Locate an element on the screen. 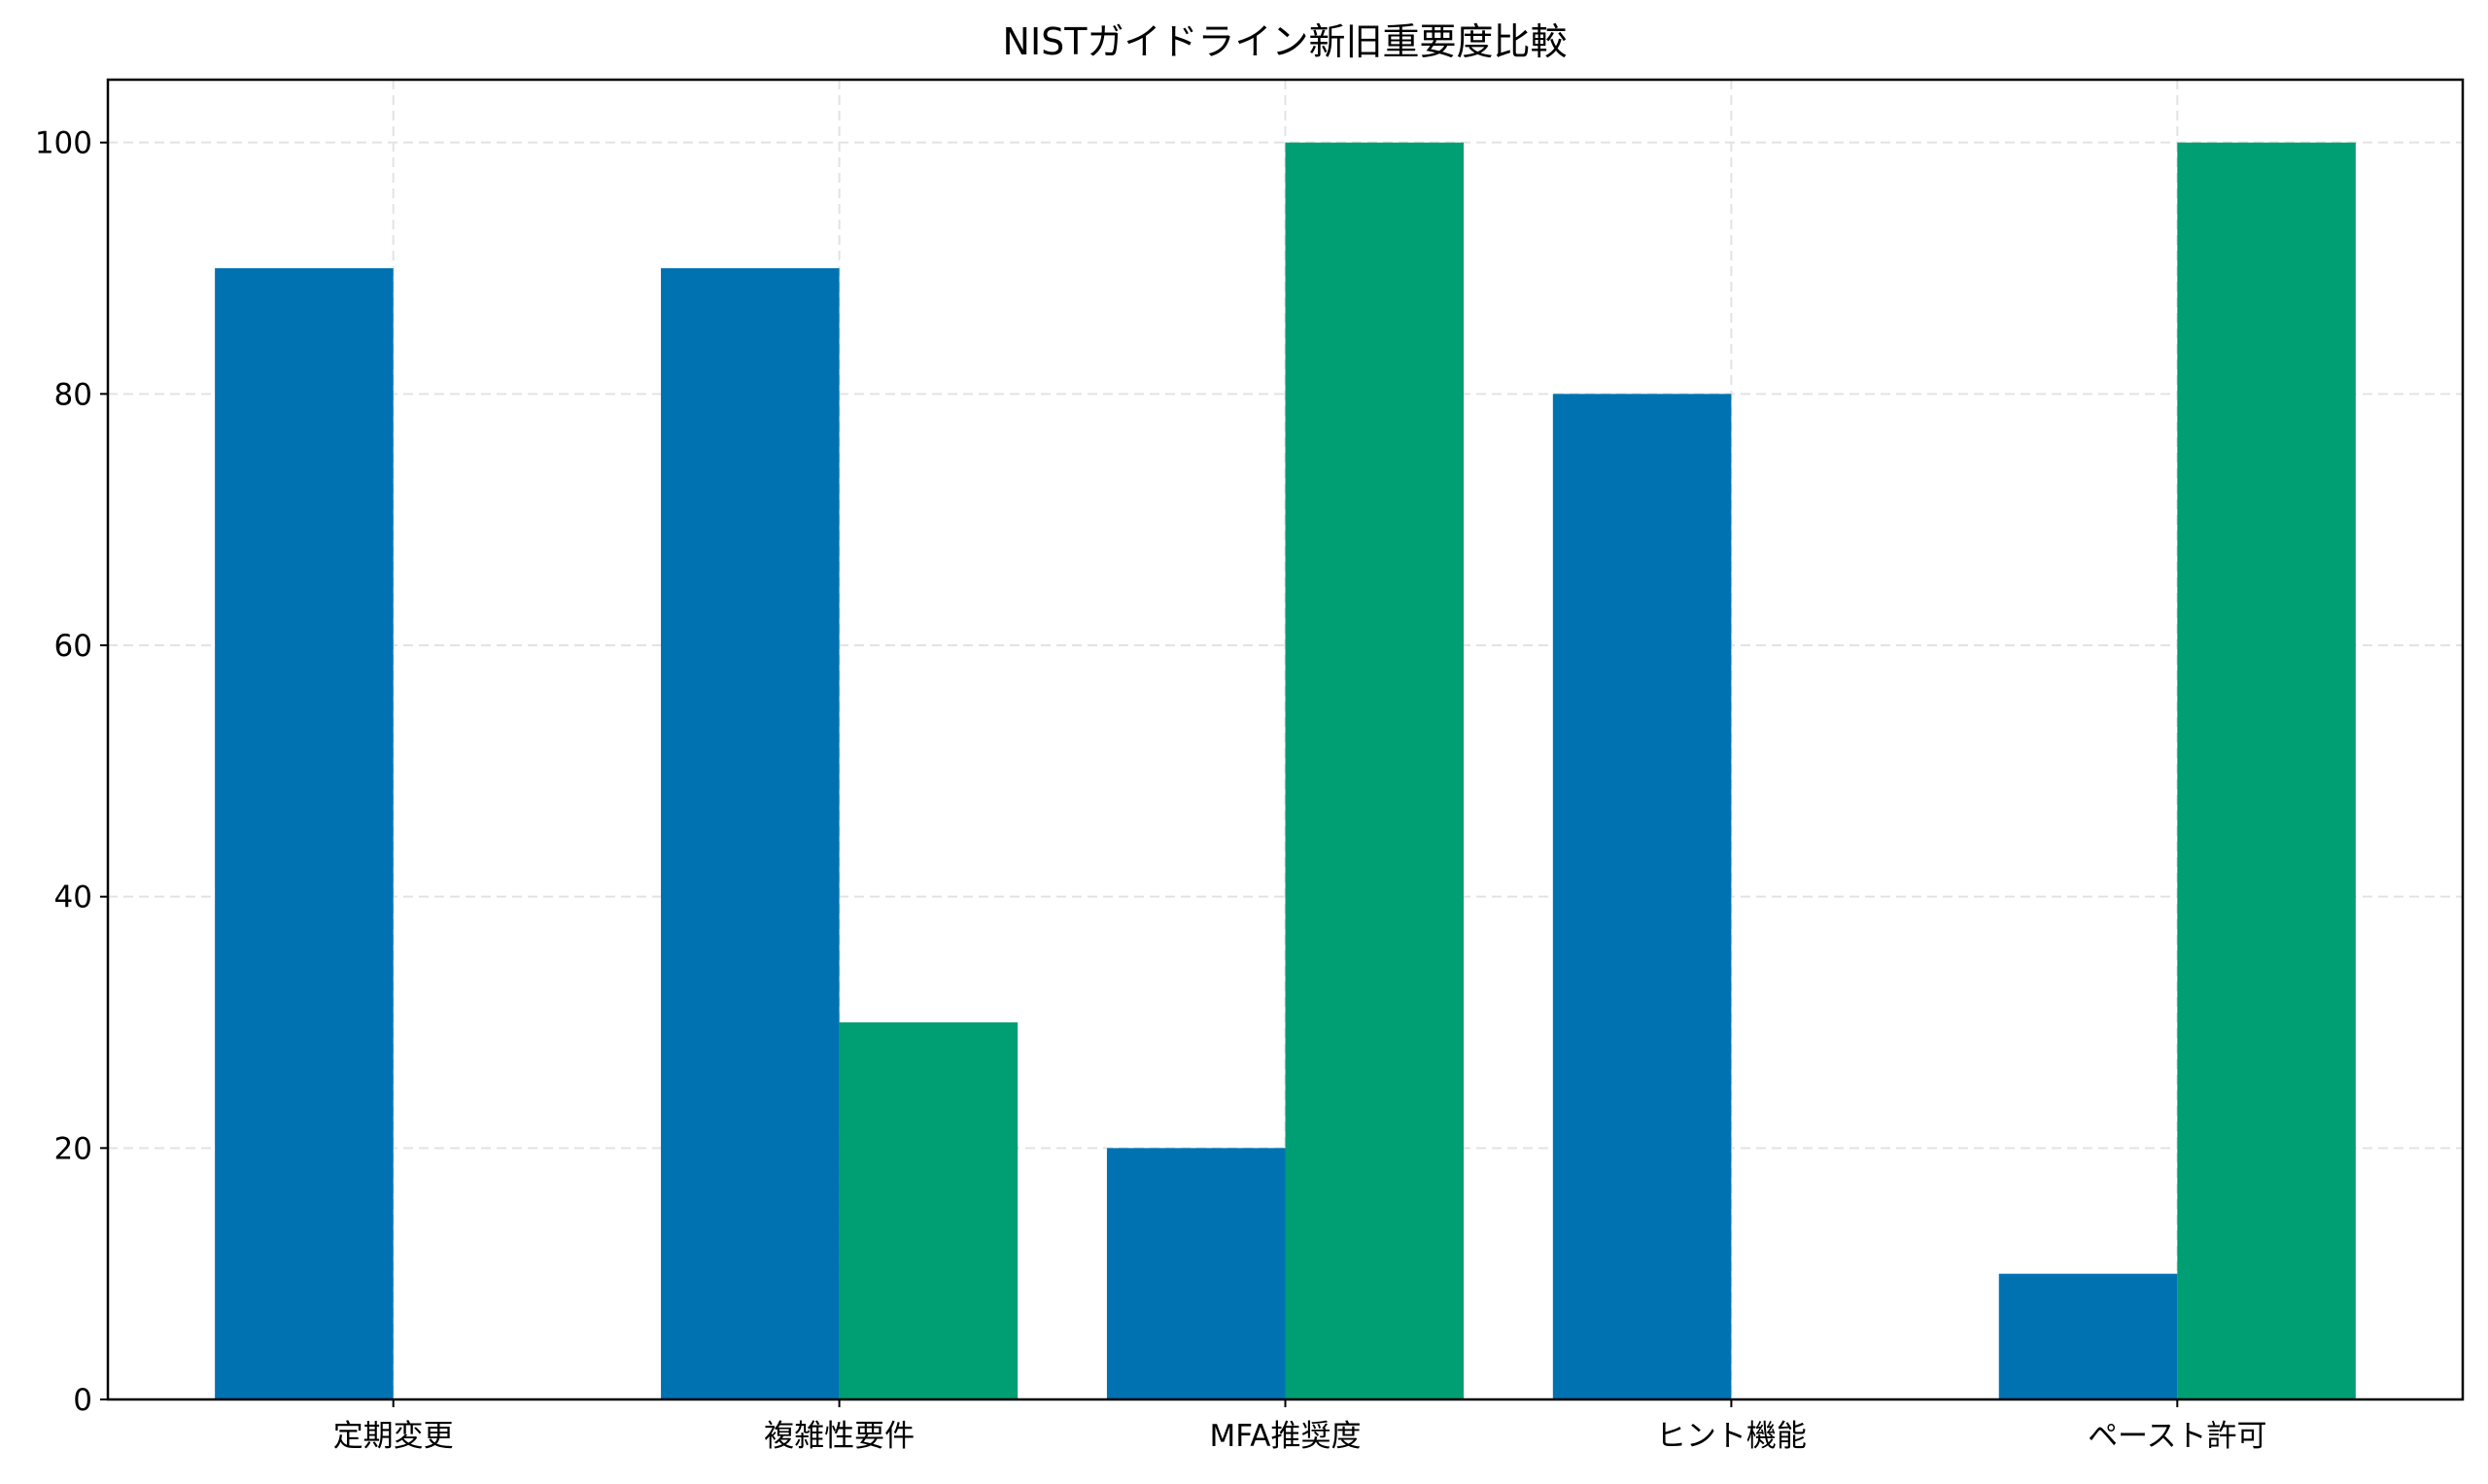  x-tick-label: ヒント機能 is located at coordinates (1731, 1436).